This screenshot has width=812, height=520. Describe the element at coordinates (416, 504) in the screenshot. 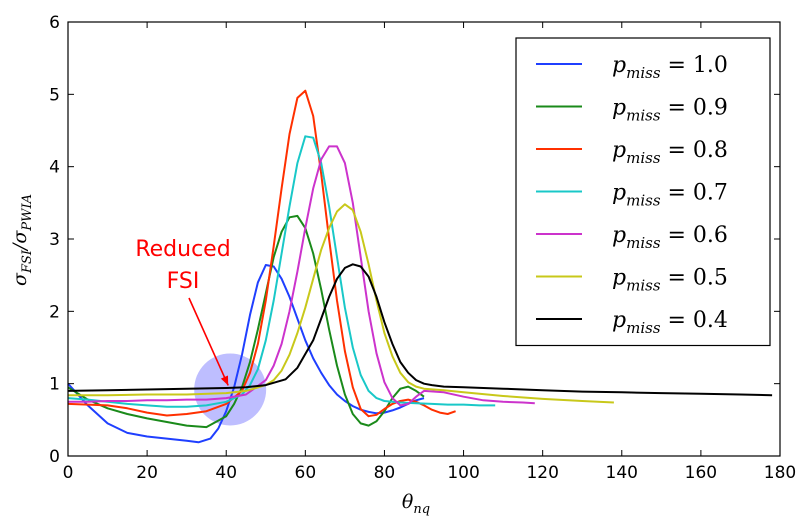

I see `x-axis-label: θnq` at that location.